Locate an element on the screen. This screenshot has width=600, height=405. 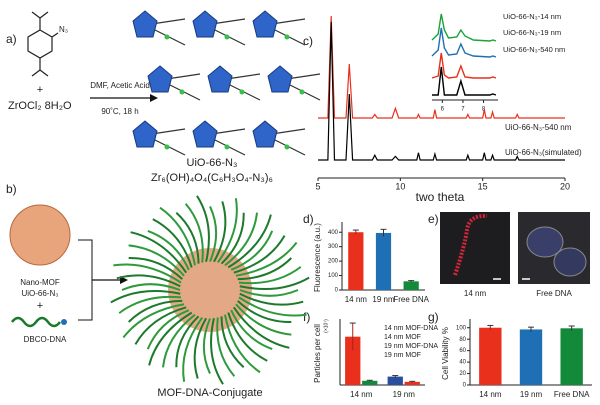
conjugate-label: MOF-DNA-Conjugate is located at coordinates (209, 393).